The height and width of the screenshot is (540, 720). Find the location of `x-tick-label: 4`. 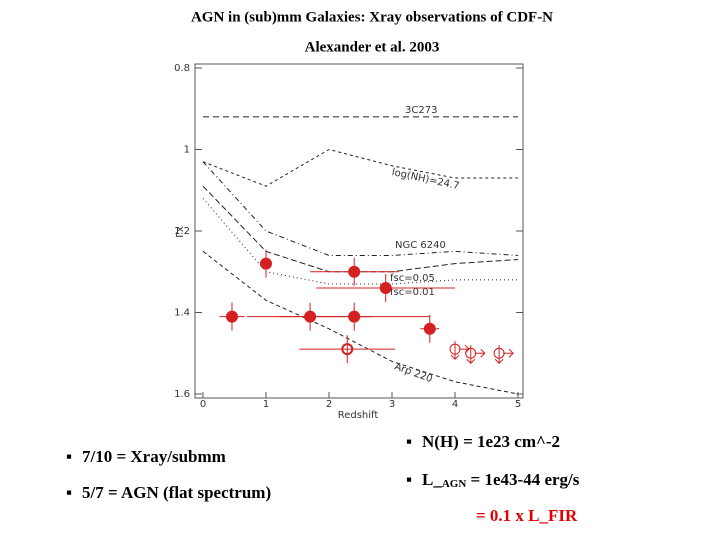

x-tick-label: 4 is located at coordinates (455, 404).